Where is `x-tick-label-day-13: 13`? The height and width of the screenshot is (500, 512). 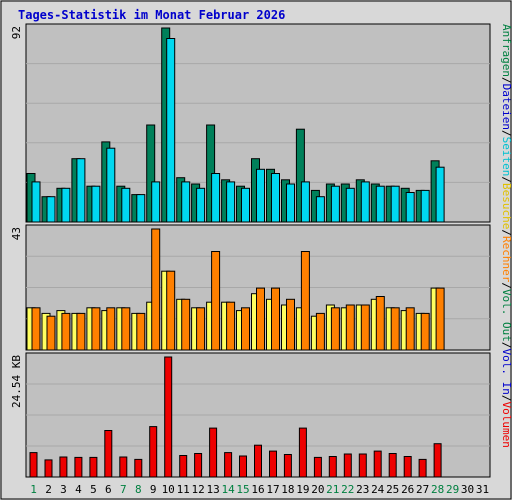
x-tick-label-day-13: 13 is located at coordinates (212, 489).